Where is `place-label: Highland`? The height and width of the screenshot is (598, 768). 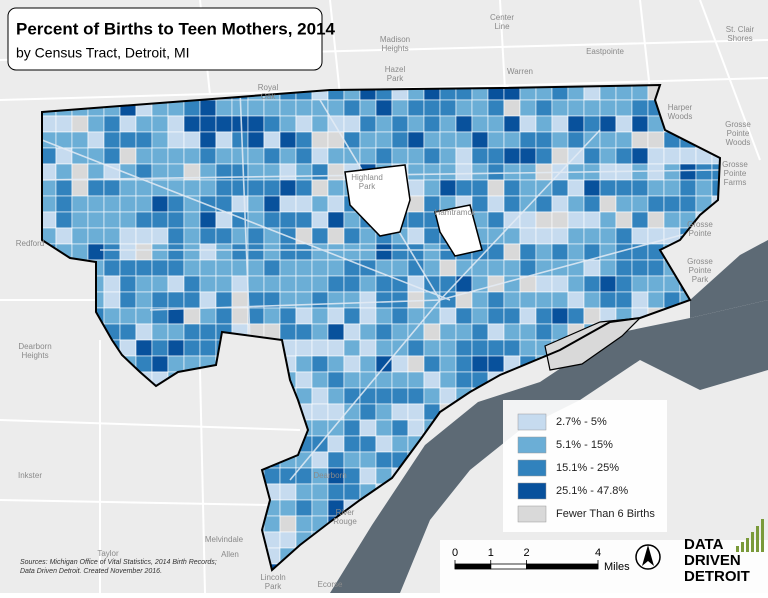 place-label: Highland is located at coordinates (367, 177).